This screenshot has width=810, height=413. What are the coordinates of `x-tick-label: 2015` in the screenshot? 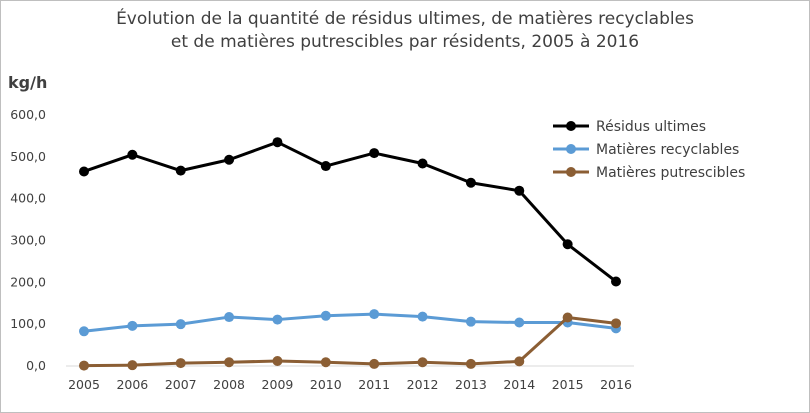 It's located at (568, 384).